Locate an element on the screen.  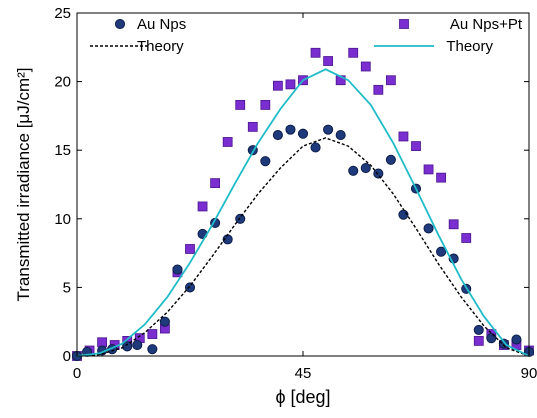
x-tick-label: 45 is located at coordinates (303, 373).